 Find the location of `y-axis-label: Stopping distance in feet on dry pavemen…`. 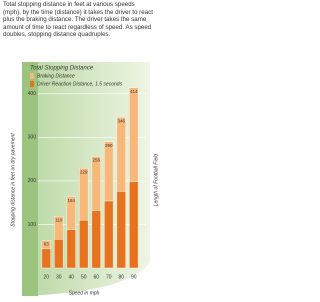

y-axis-label: Stopping distance in feet on dry pavemen… is located at coordinates (13, 180).